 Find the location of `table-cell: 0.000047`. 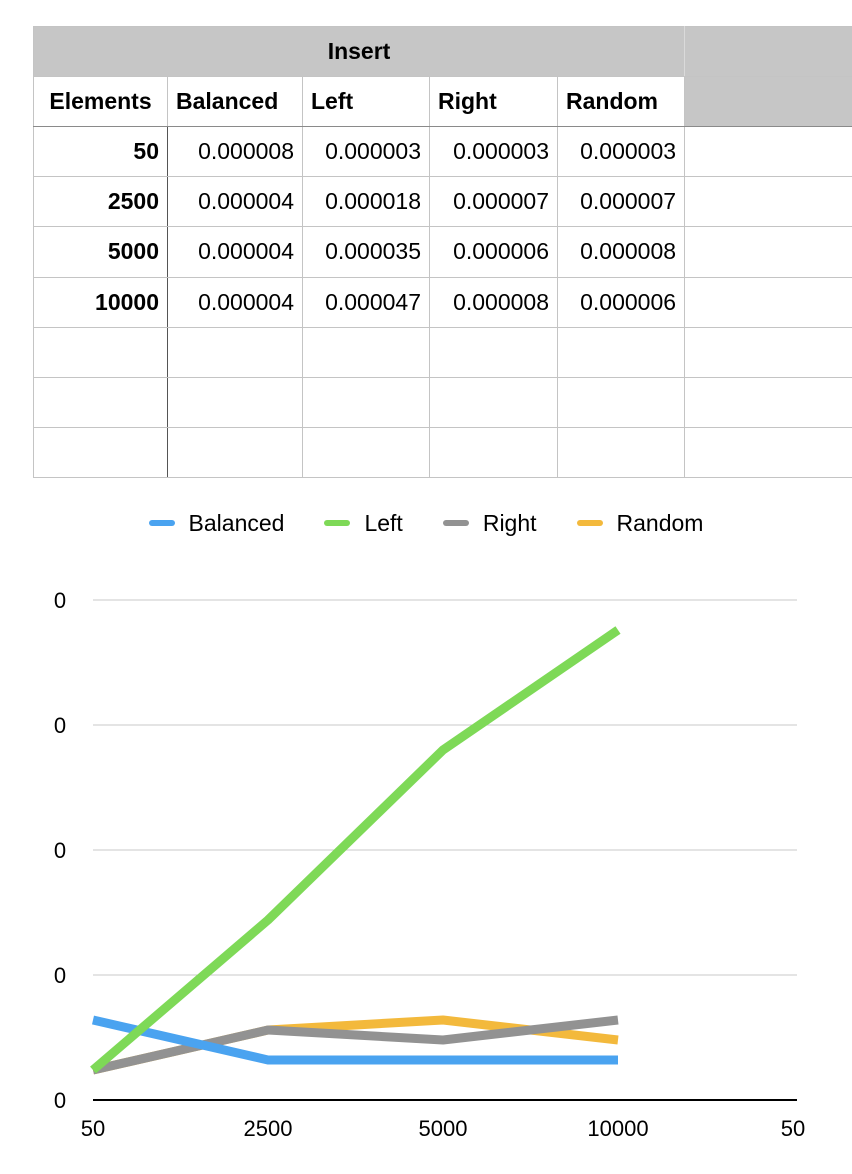

table-cell: 0.000047 is located at coordinates (366, 302).